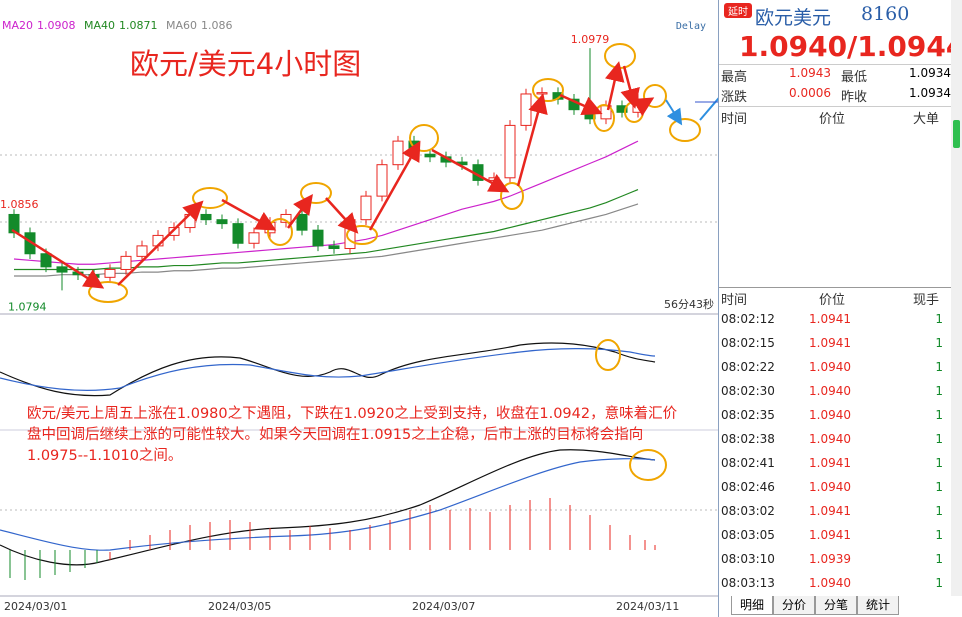  What do you see at coordinates (810, 73) in the screenshot?
I see `stat-value: 1.0943` at bounding box center [810, 73].